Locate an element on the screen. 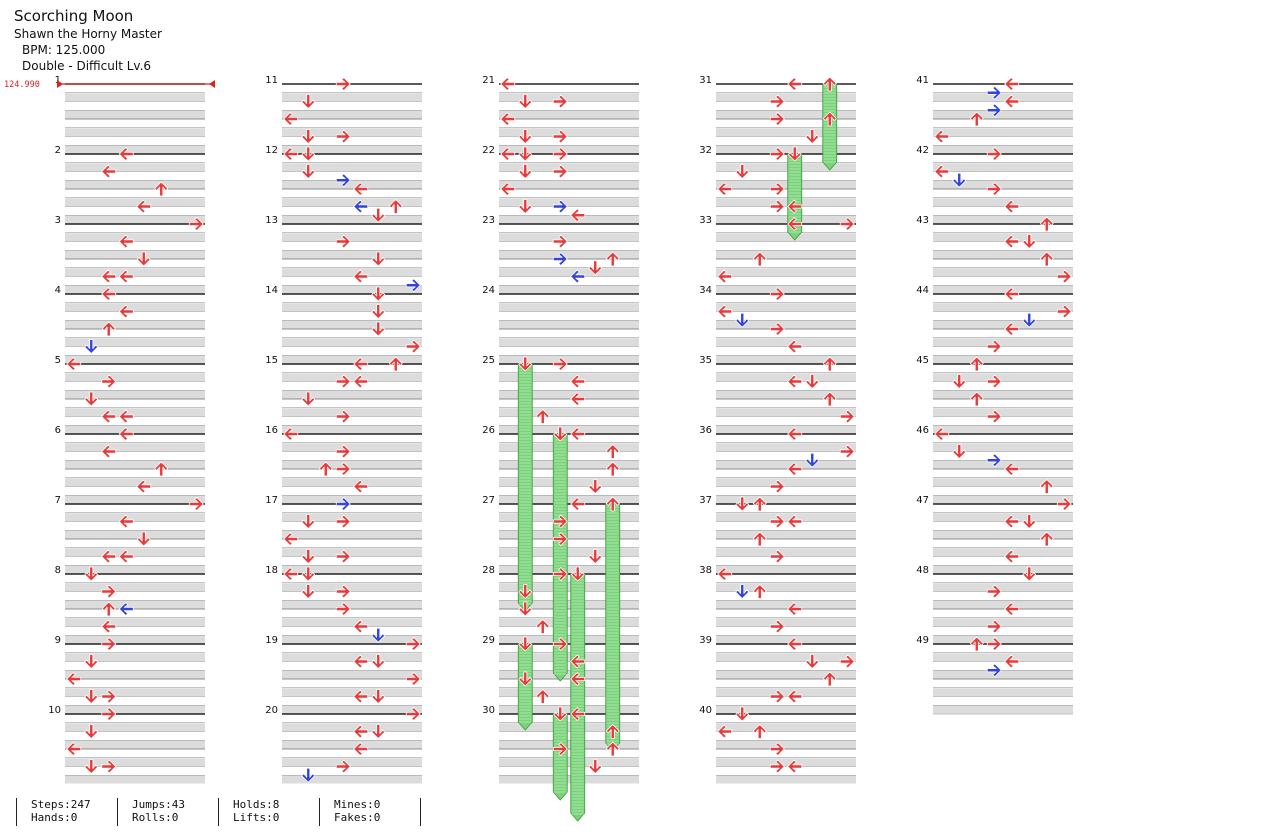 The width and height of the screenshot is (1280, 839). measure-number: 7 is located at coordinates (58, 500).